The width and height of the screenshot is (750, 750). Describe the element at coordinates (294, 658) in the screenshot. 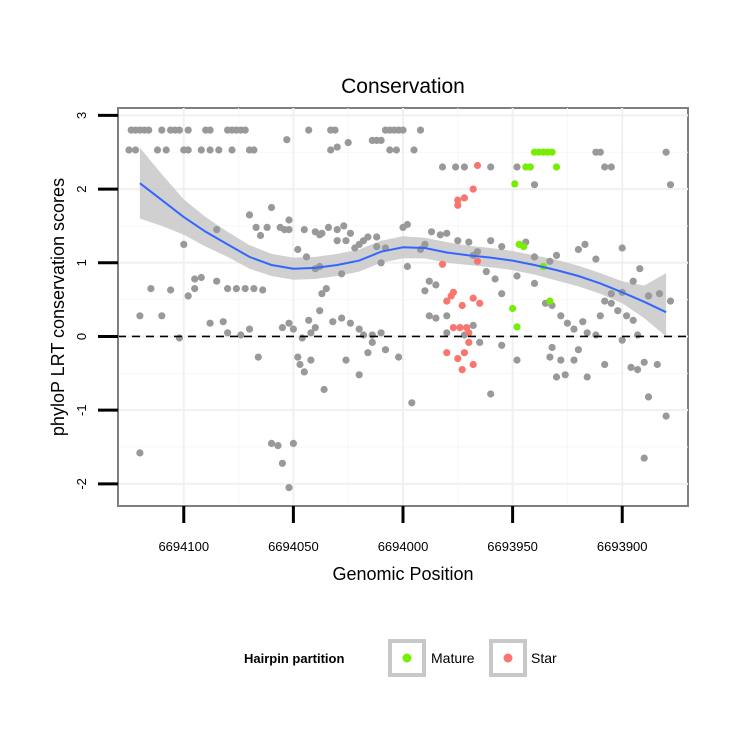

I see `legend-title: Hairpin partition` at that location.